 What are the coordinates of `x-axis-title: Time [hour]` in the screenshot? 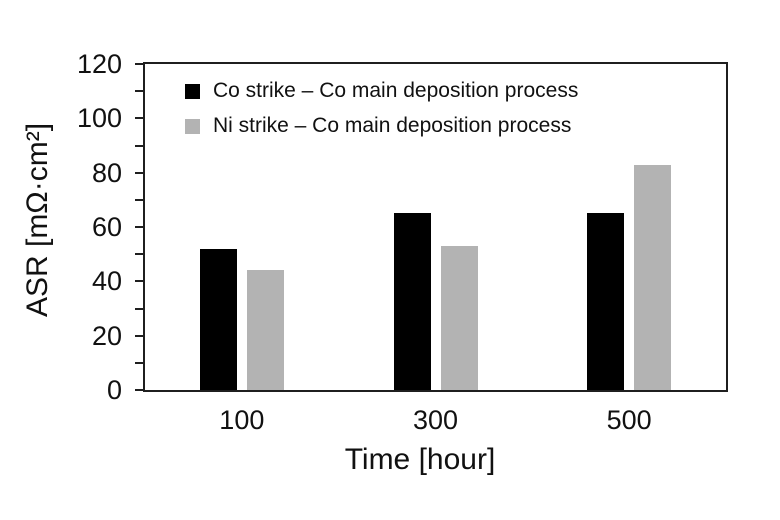 It's located at (420, 459).